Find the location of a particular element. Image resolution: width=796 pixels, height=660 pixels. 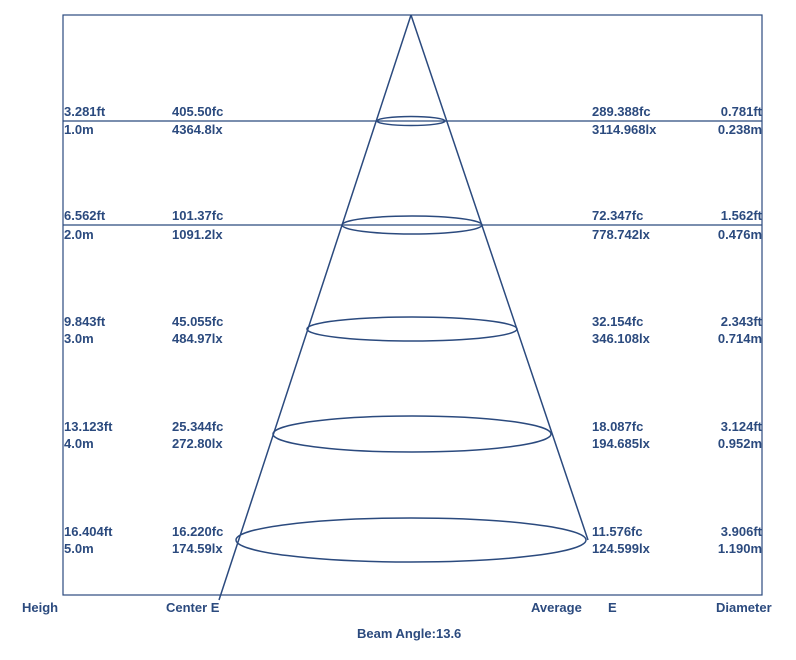

center-fc-3: 45.055fc is located at coordinates (198, 321).